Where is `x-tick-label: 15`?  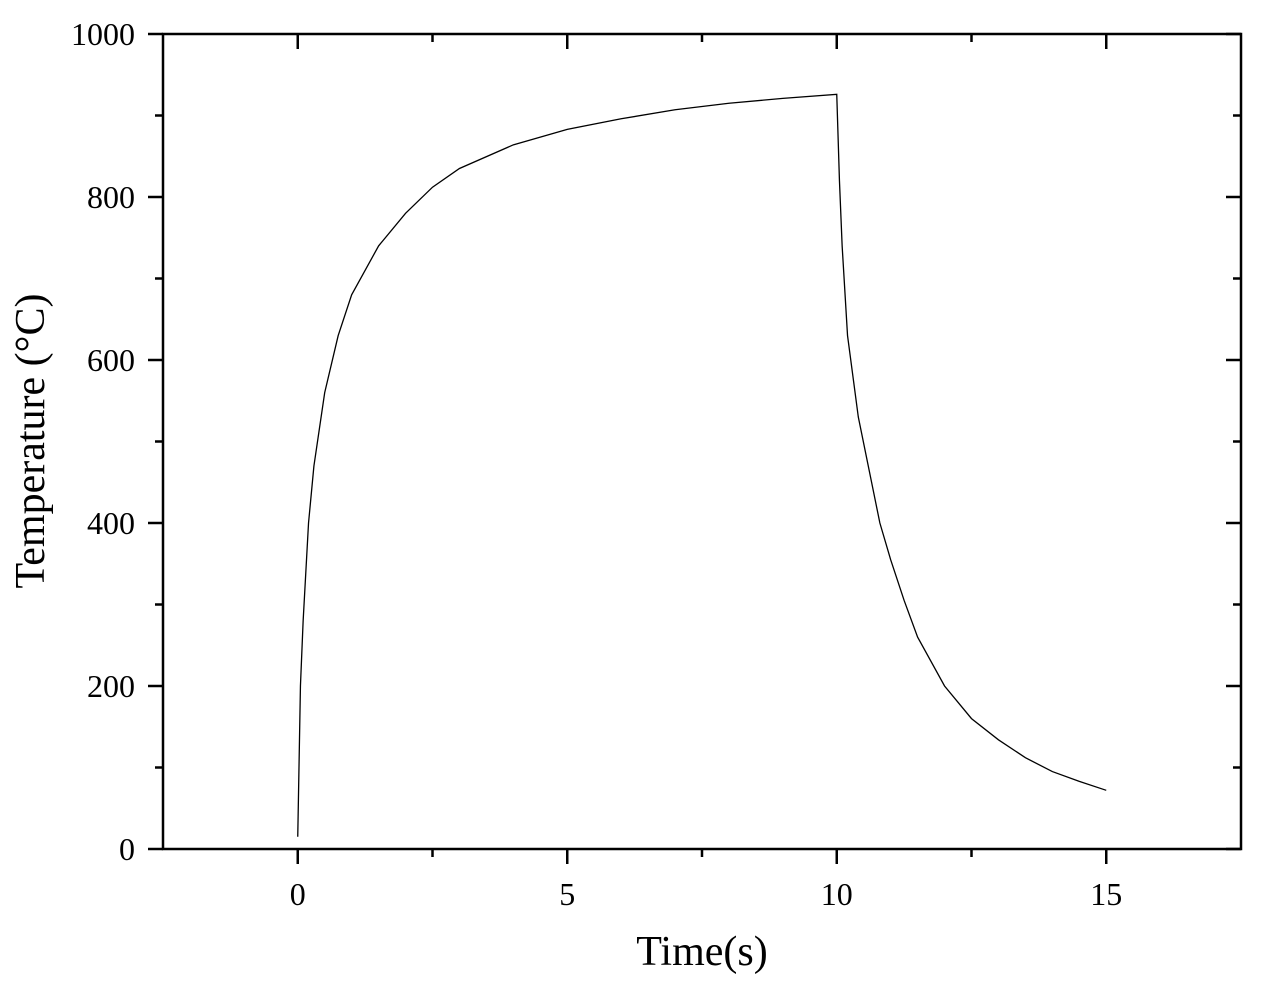 x-tick-label: 15 is located at coordinates (1106, 894).